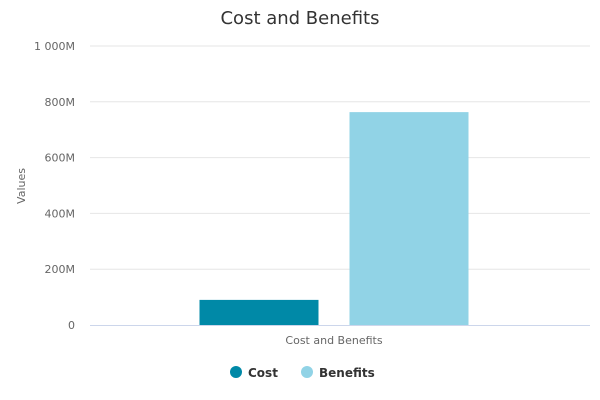  What do you see at coordinates (60, 213) in the screenshot?
I see `y-tick-label: 400M` at bounding box center [60, 213].